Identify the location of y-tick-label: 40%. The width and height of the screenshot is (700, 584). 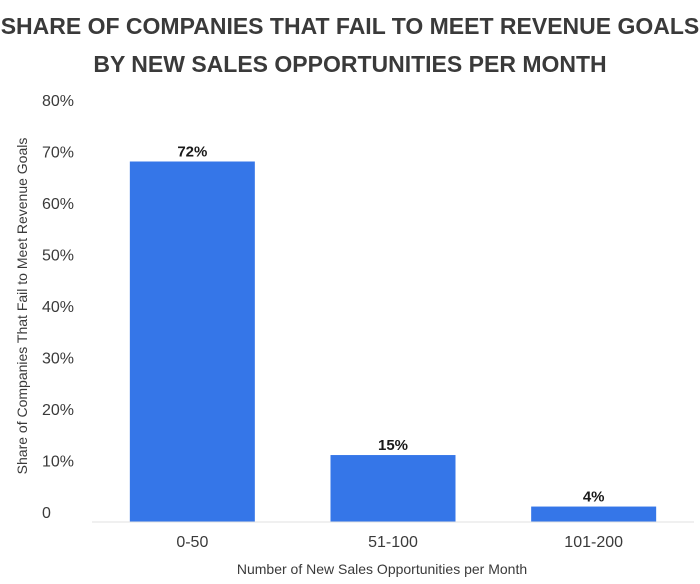
(58, 307).